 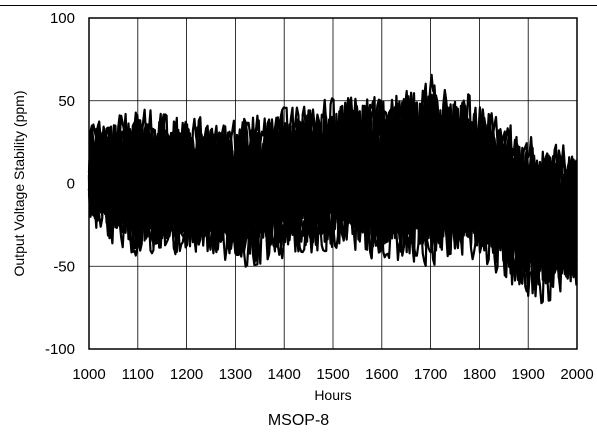 What do you see at coordinates (332, 395) in the screenshot?
I see `x-axis-label: Hours` at bounding box center [332, 395].